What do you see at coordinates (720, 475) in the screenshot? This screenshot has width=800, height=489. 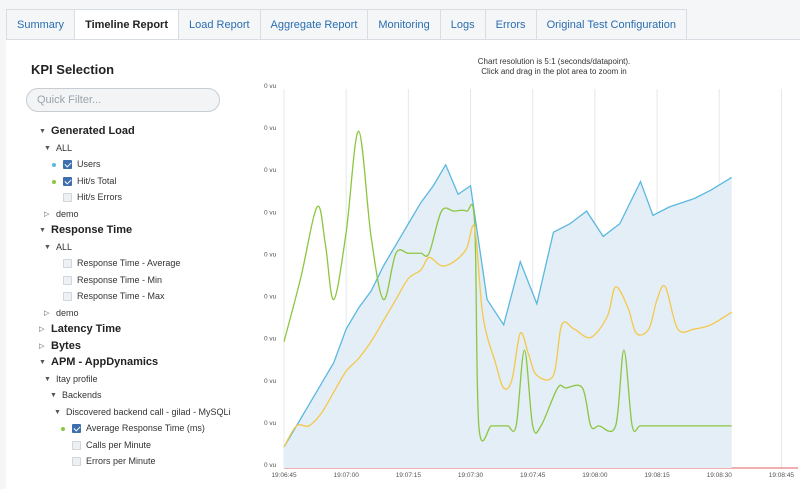 I see `x-tick-label: 19:08:30` at bounding box center [720, 475].